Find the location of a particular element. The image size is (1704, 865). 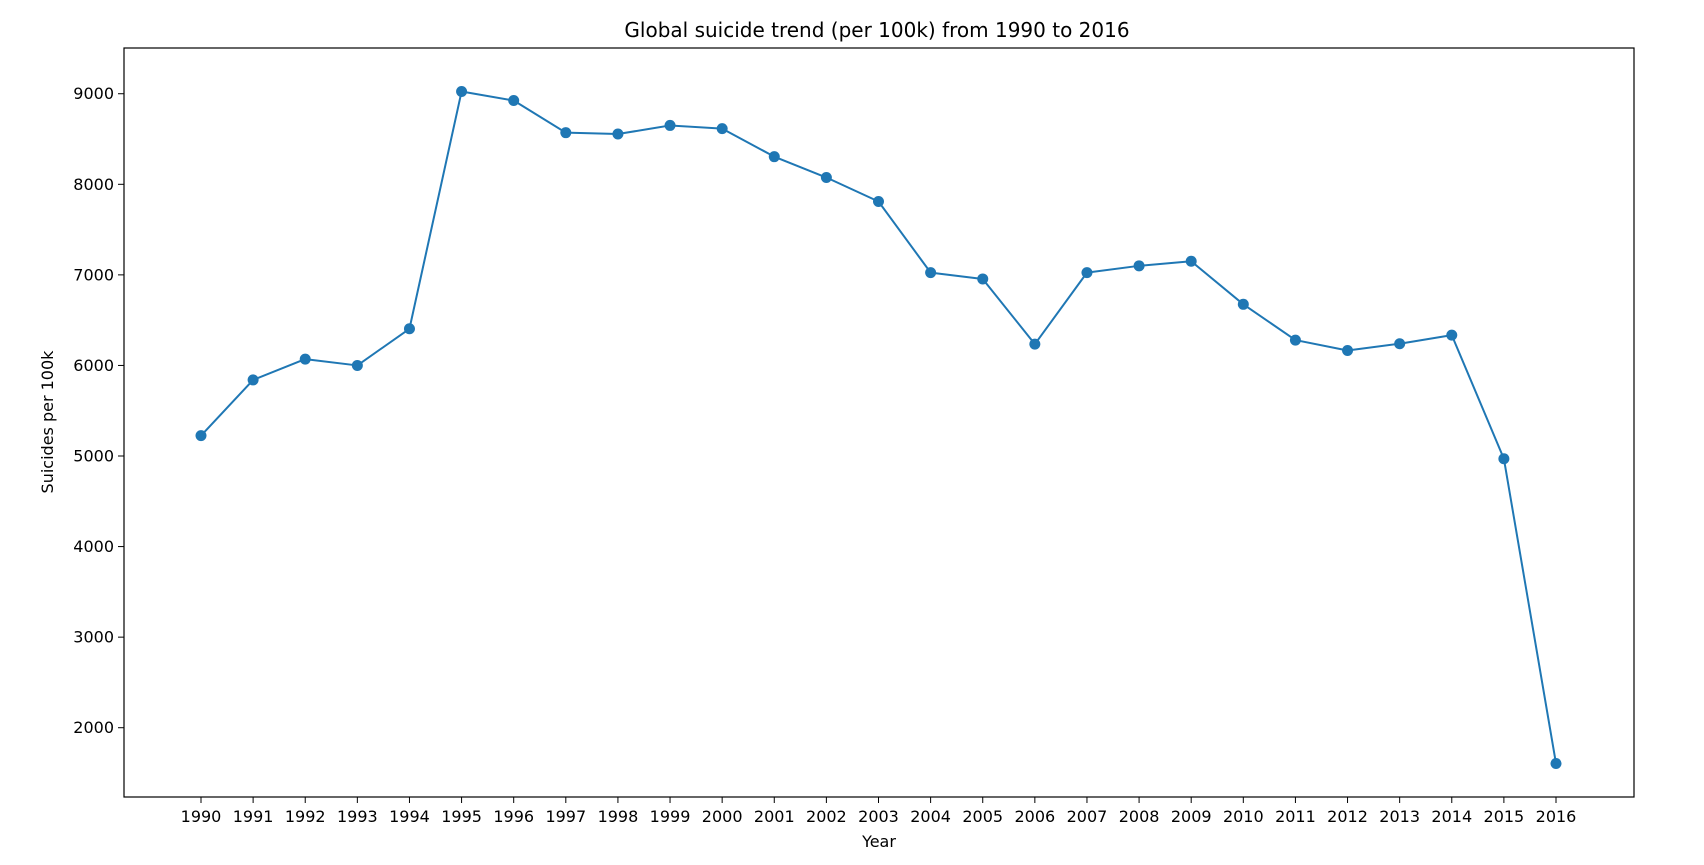

x-tick-label: 2013 is located at coordinates (1399, 816).